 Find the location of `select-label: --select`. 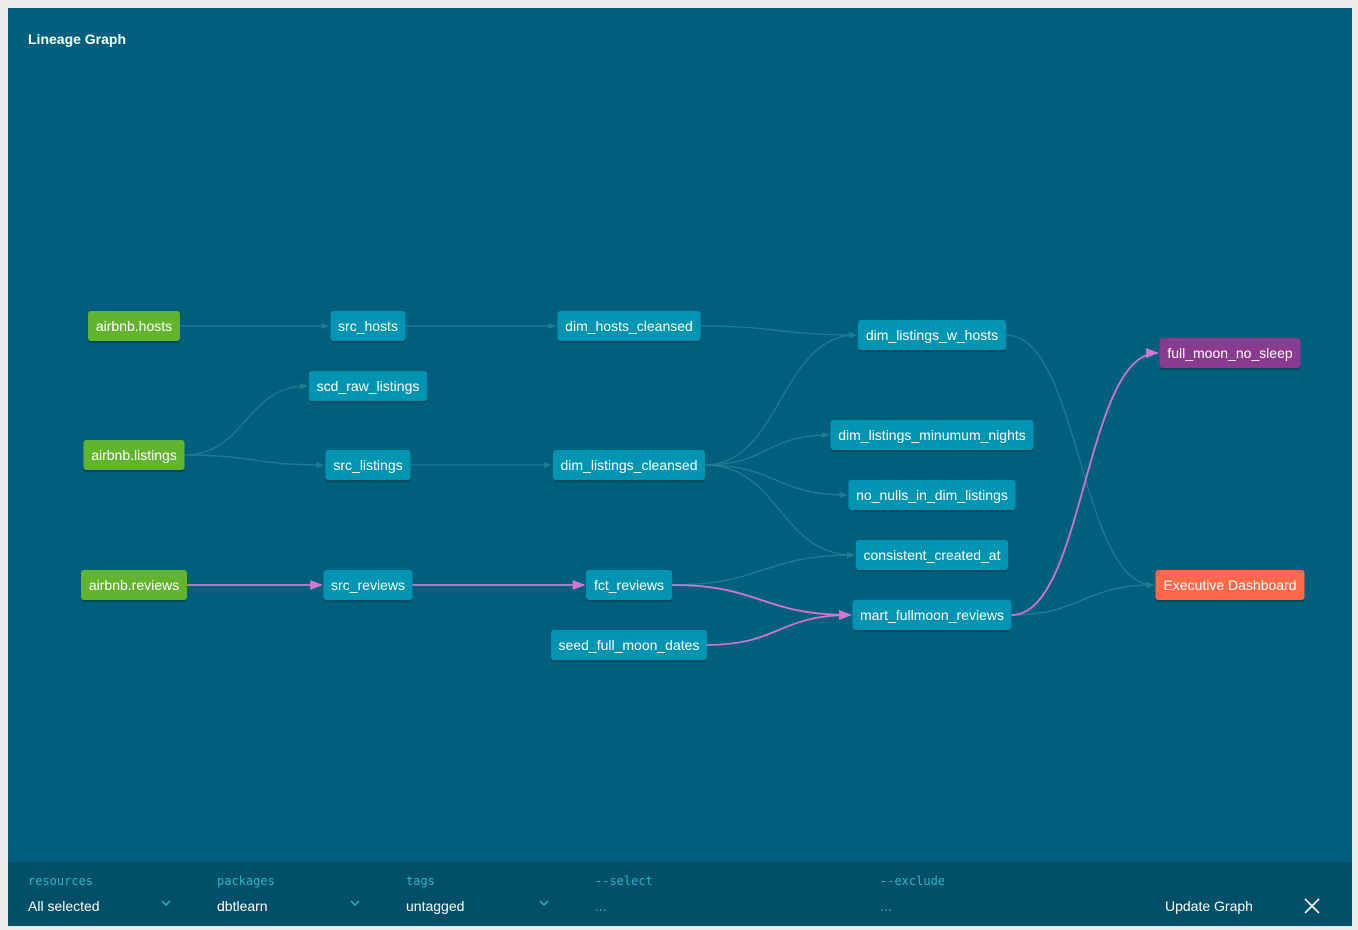

select-label: --select is located at coordinates (624, 881).